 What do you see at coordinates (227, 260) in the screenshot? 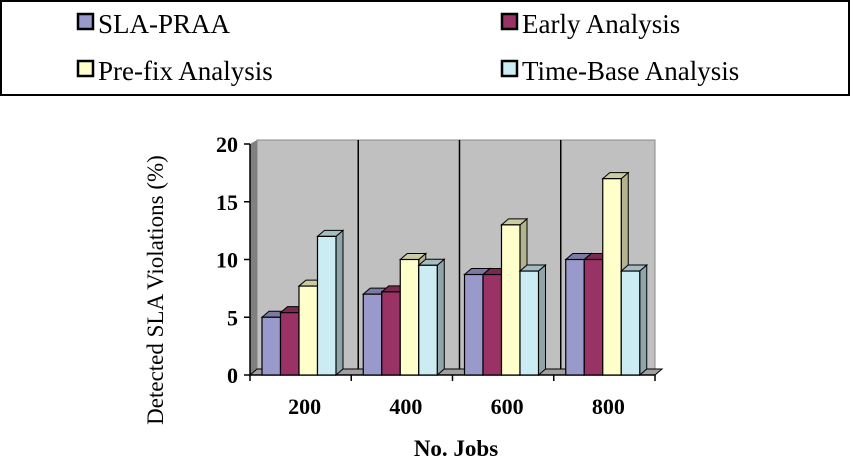
I see `y-tick-label: 10` at bounding box center [227, 260].